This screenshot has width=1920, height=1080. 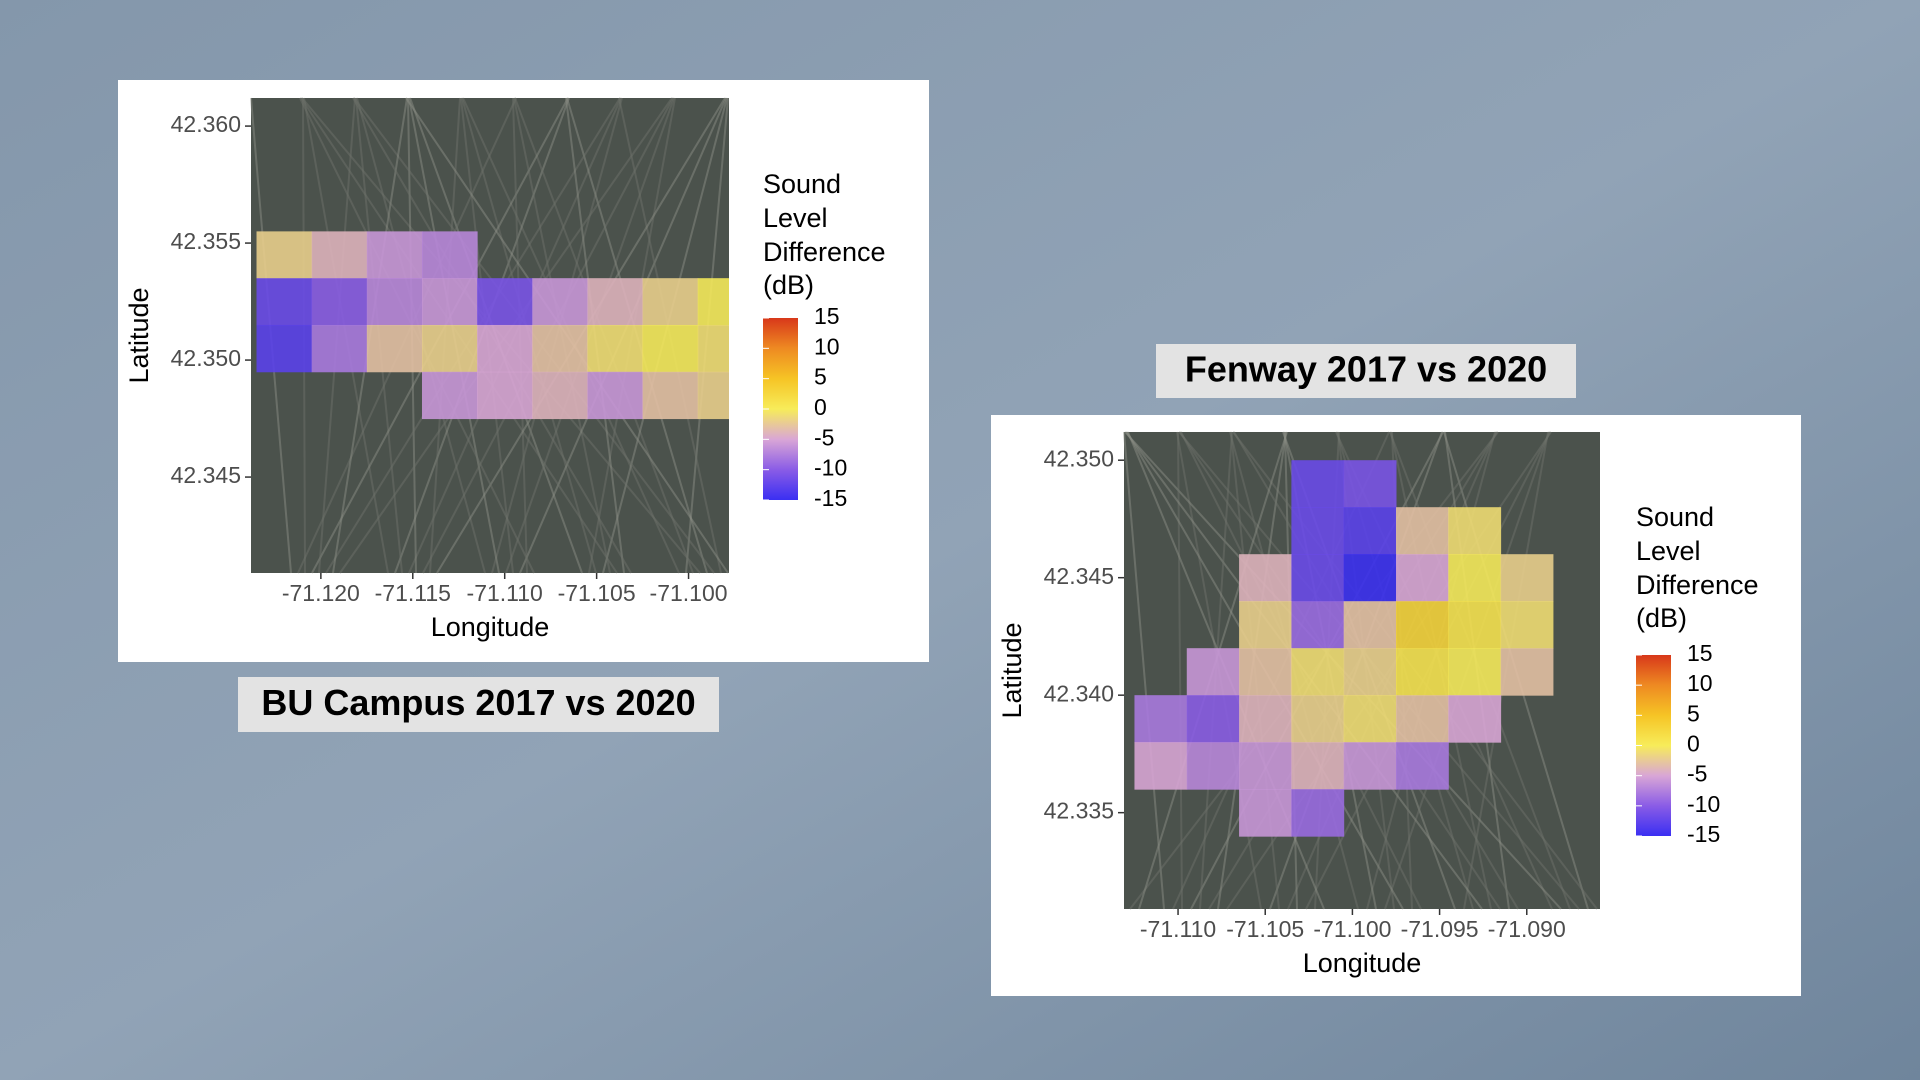 I want to click on y-tick-label: 42.340, so click(x=1079, y=693).